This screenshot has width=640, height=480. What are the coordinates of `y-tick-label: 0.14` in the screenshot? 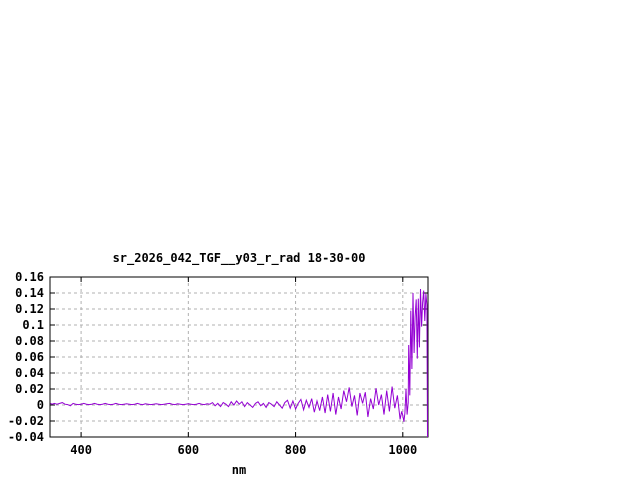 It's located at (29, 293).